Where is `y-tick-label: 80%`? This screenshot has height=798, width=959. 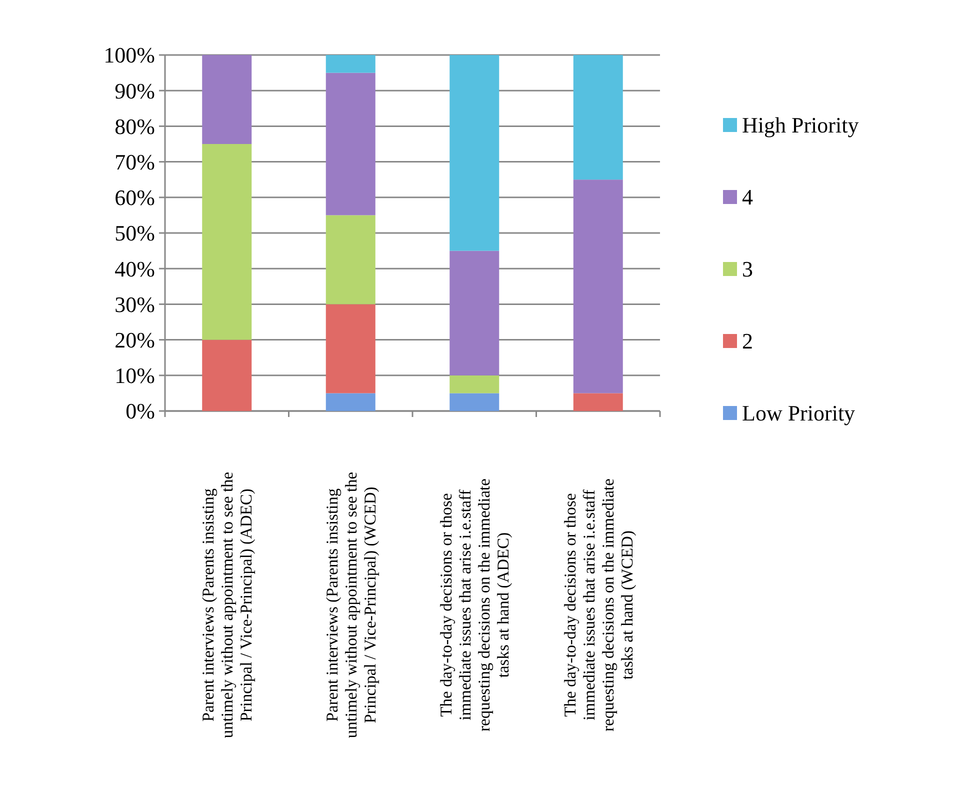
y-tick-label: 80% is located at coordinates (134, 126).